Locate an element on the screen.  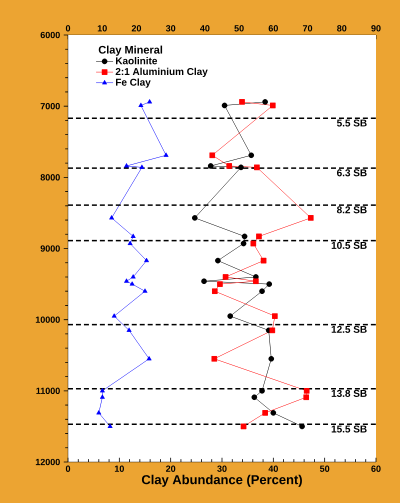
x-tick-label: 40 is located at coordinates (273, 469).